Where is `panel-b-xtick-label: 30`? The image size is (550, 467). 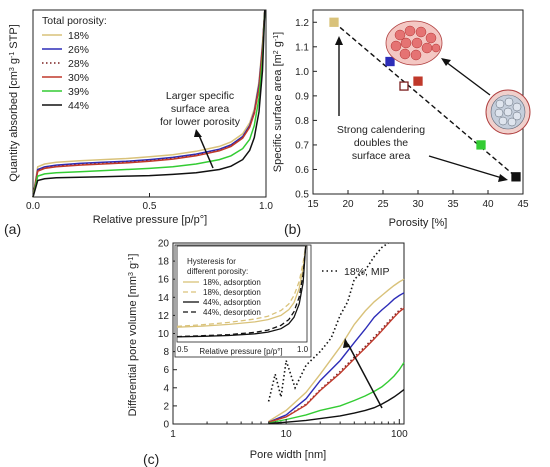 panel-b-xtick-label: 30 is located at coordinates (418, 204).